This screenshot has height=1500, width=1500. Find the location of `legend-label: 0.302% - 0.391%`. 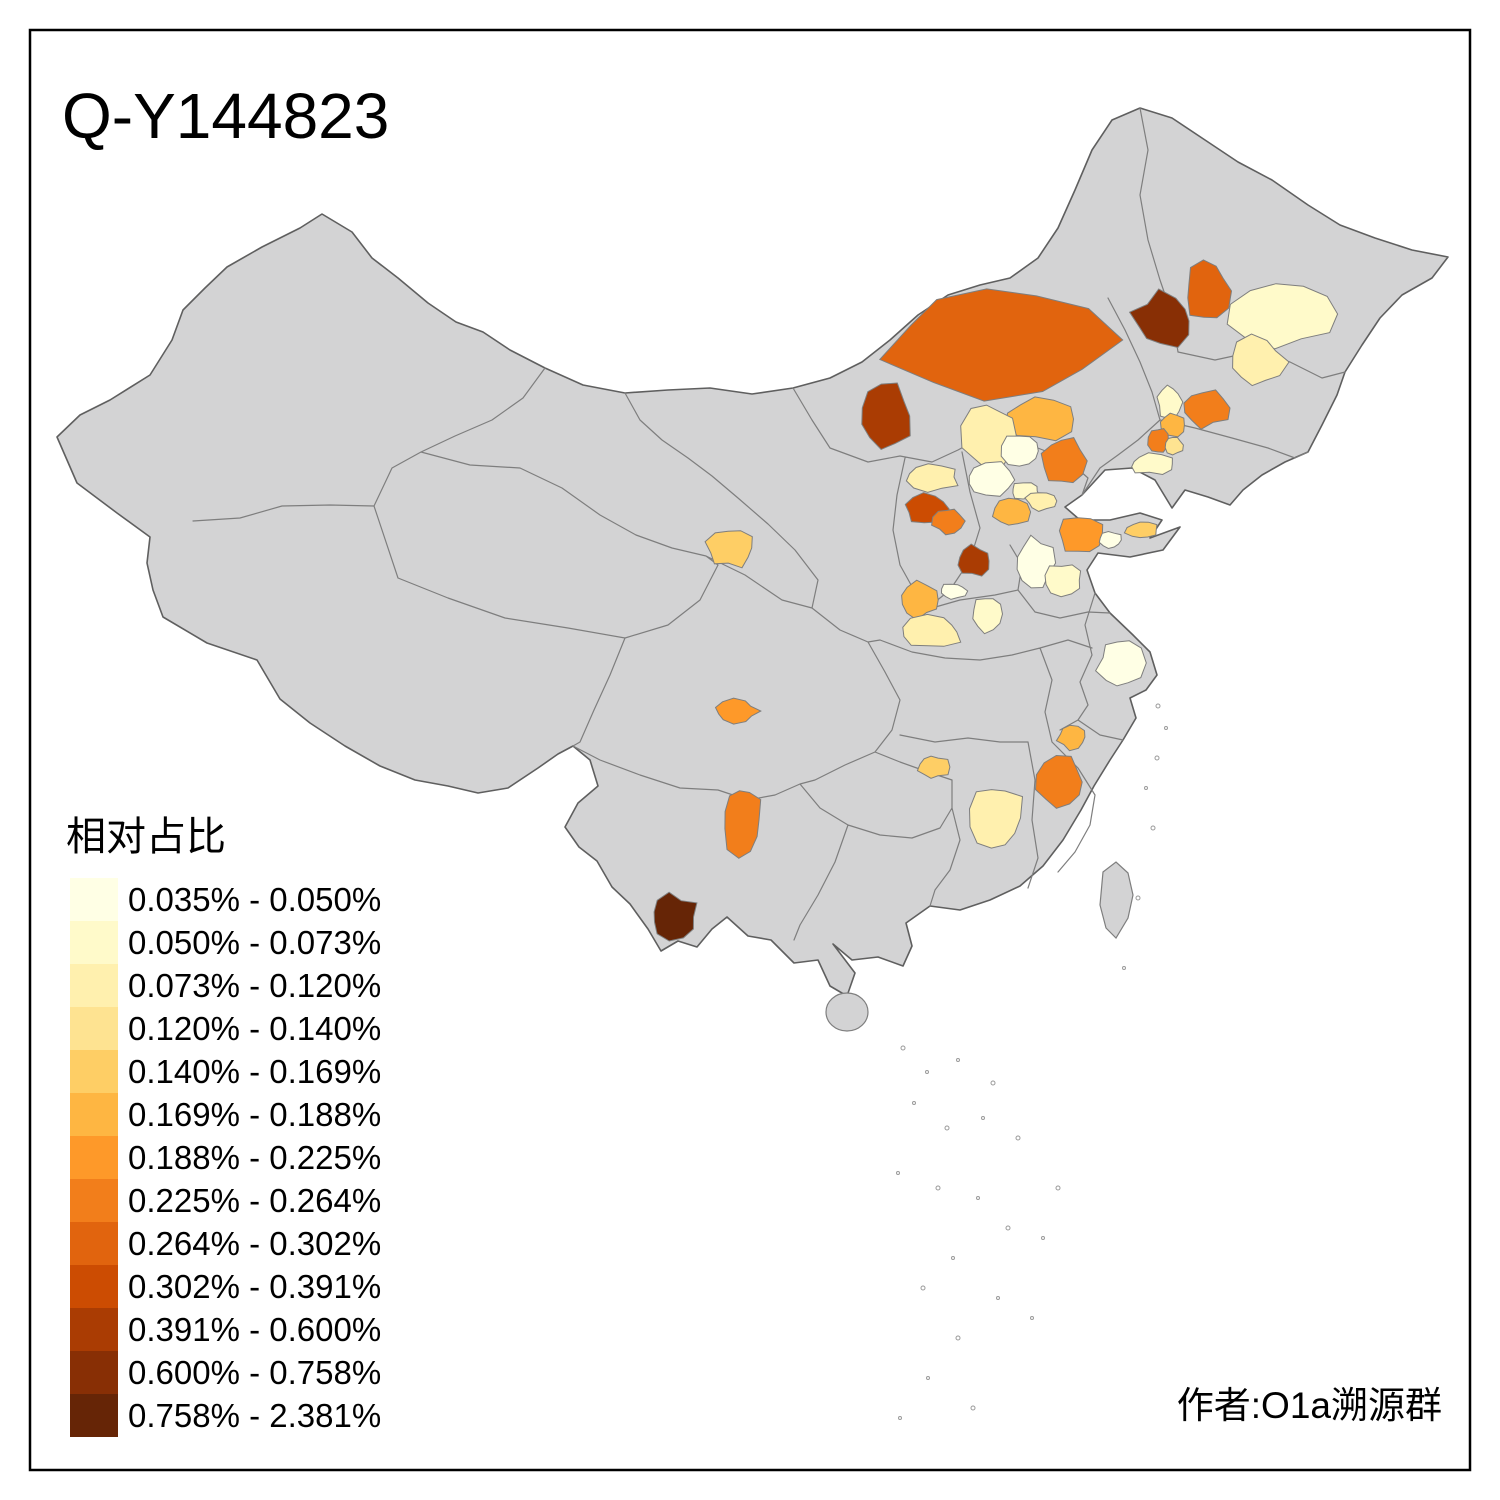

legend-label: 0.302% - 0.391% is located at coordinates (254, 1286).